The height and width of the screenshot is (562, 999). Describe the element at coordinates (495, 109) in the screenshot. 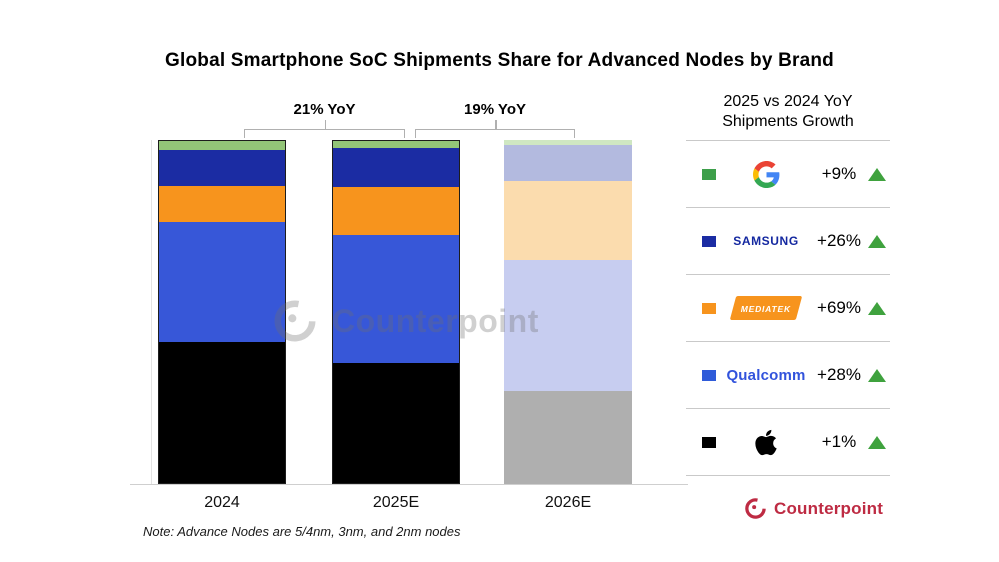

I see `yoy-label-2025-2026: 19% YoY` at that location.